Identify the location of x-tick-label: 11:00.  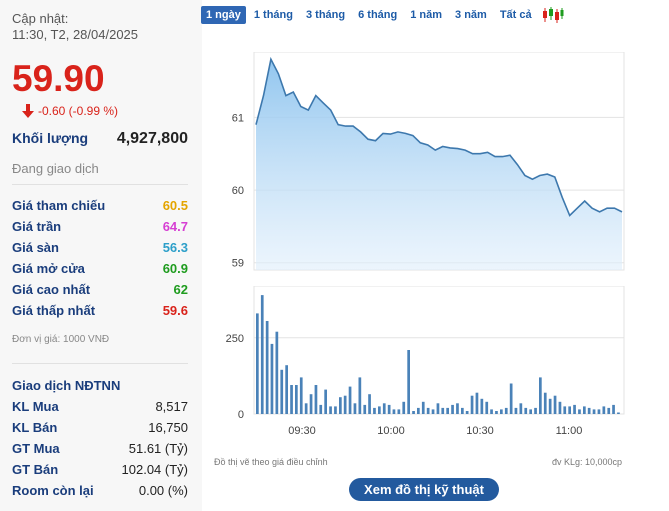
(569, 431).